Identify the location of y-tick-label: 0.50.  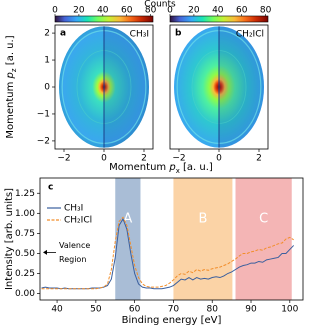
(25, 254).